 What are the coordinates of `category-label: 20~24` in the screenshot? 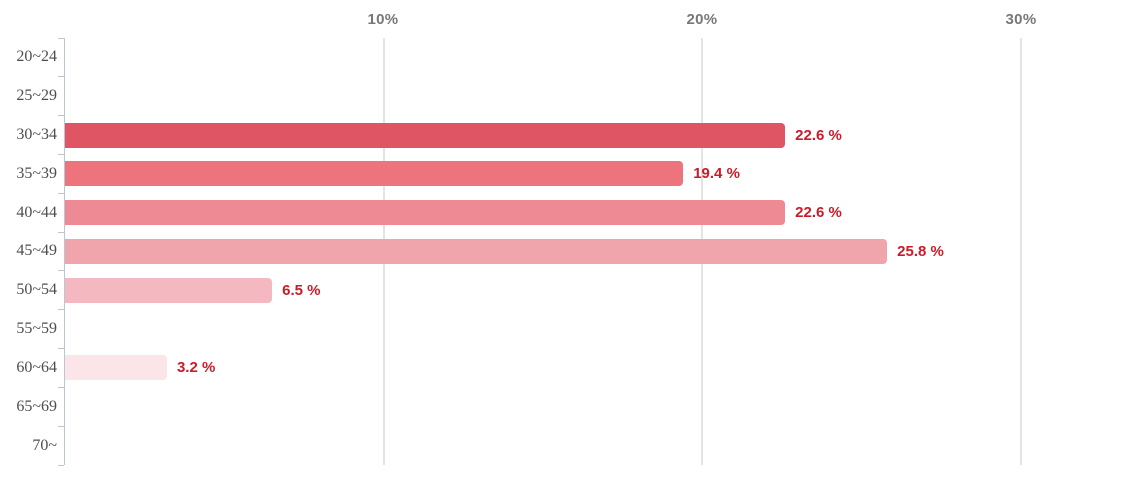 It's located at (36, 57).